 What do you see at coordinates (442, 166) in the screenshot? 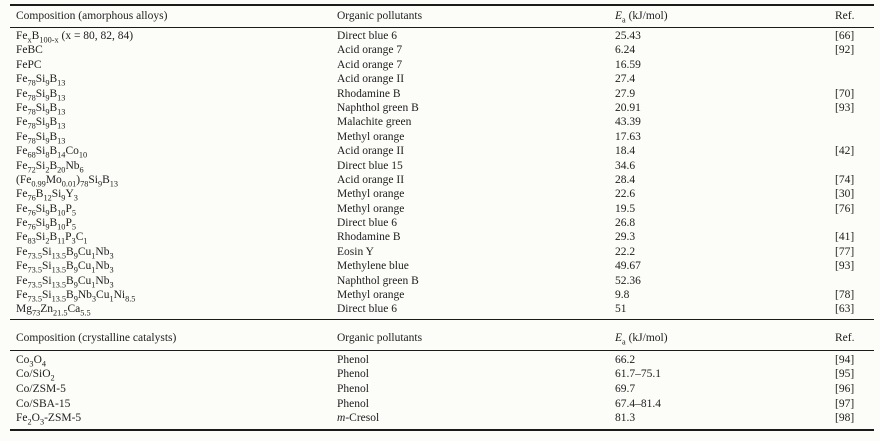
I see `table-row: Fe72Si2B20Nb6 Direct blue 15 34.6` at bounding box center [442, 166].